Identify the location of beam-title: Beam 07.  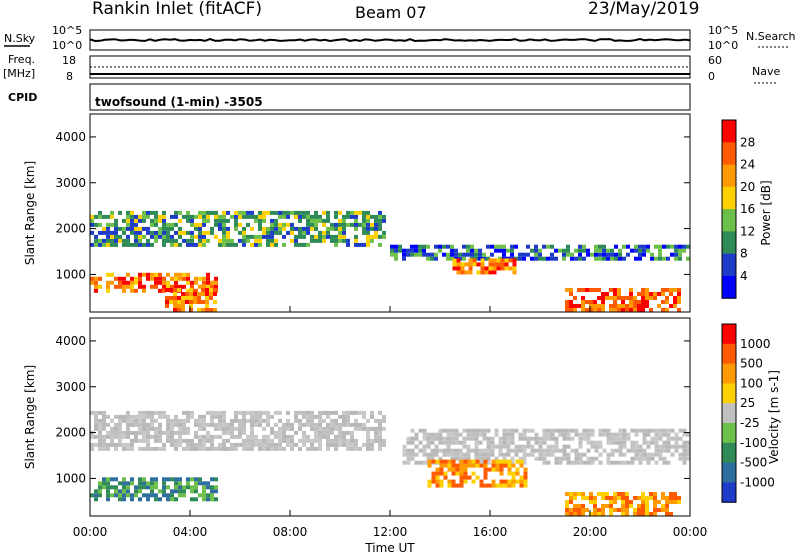
(391, 12).